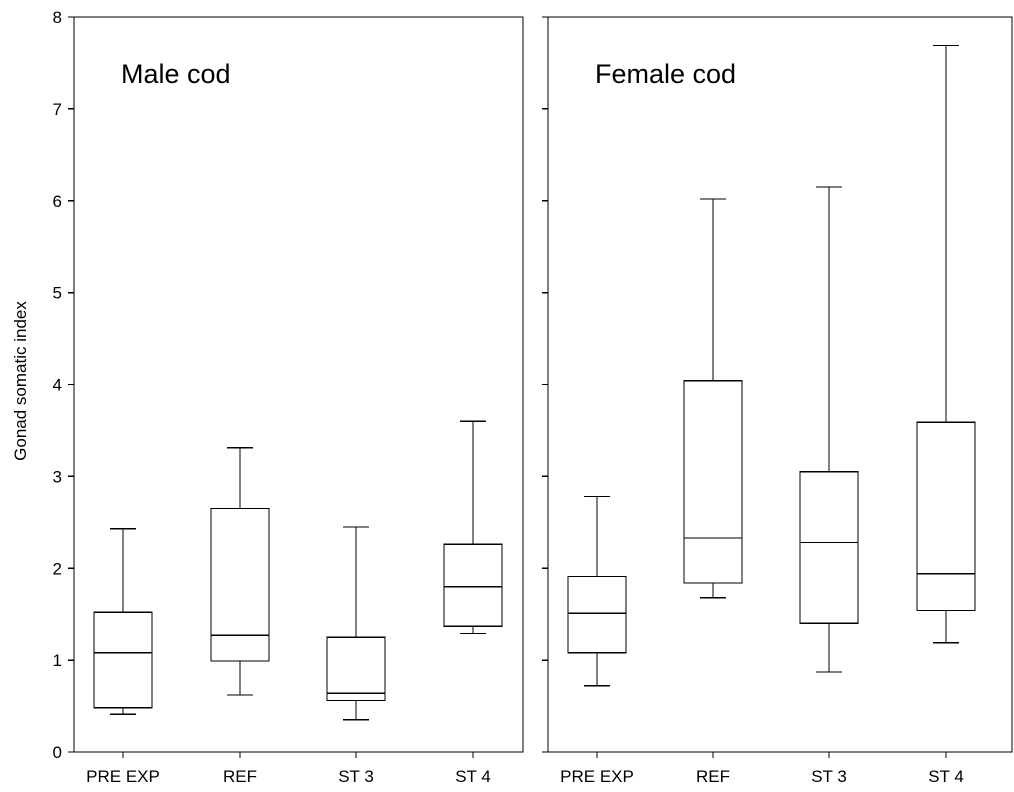 This screenshot has height=792, width=1014. Describe the element at coordinates (946, 344) in the screenshot. I see `female-st-4-box-group` at that location.